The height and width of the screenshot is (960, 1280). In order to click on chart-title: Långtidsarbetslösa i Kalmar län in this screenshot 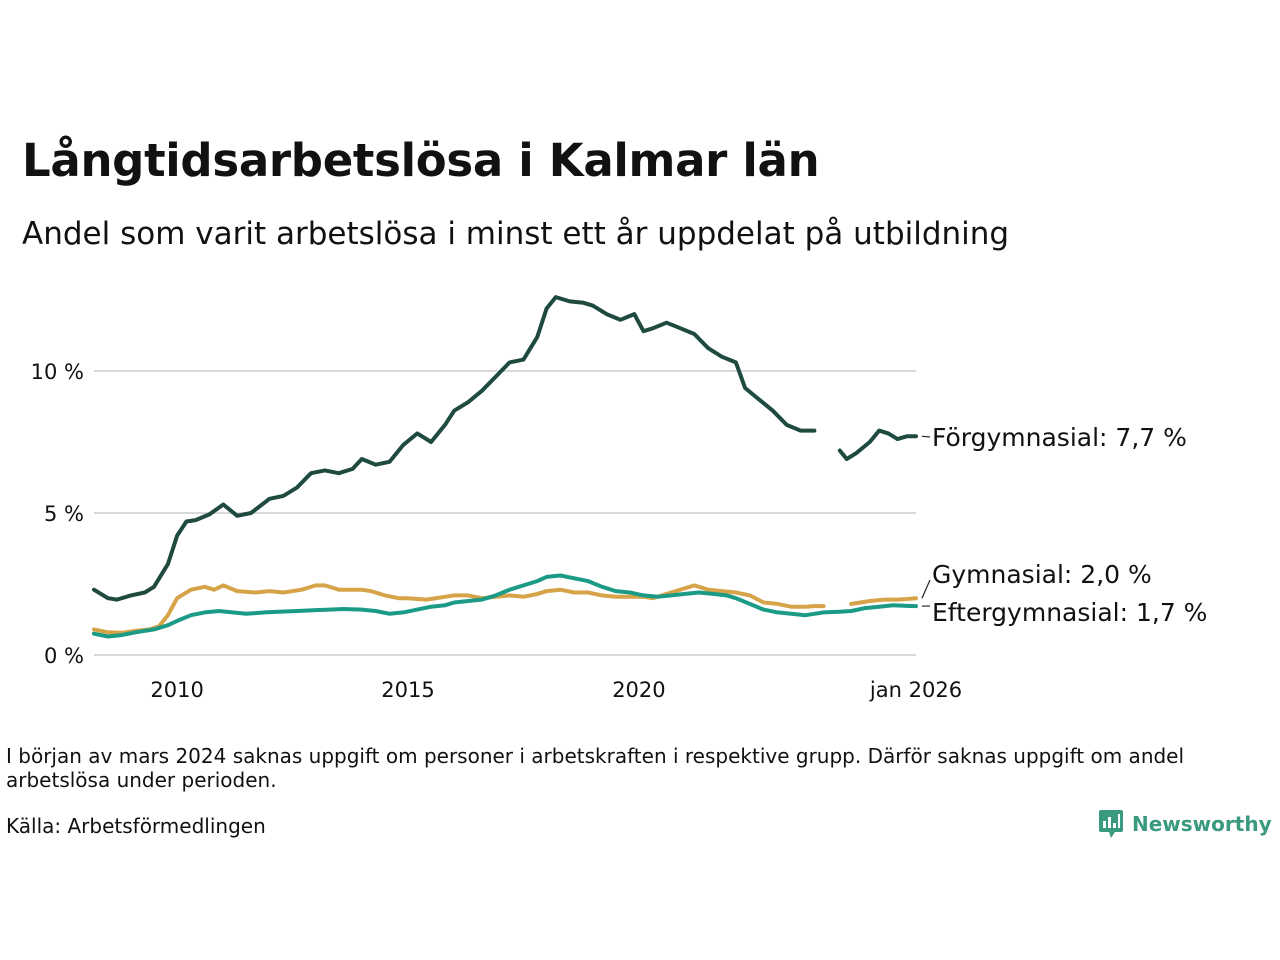, I will do `click(421, 160)`.